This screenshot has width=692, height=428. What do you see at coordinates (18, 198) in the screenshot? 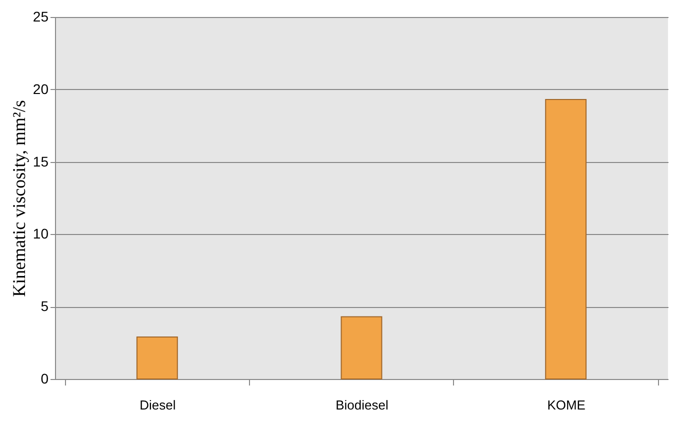
I see `y-axis-title: Kinematic viscosity, mm²/s` at bounding box center [18, 198].